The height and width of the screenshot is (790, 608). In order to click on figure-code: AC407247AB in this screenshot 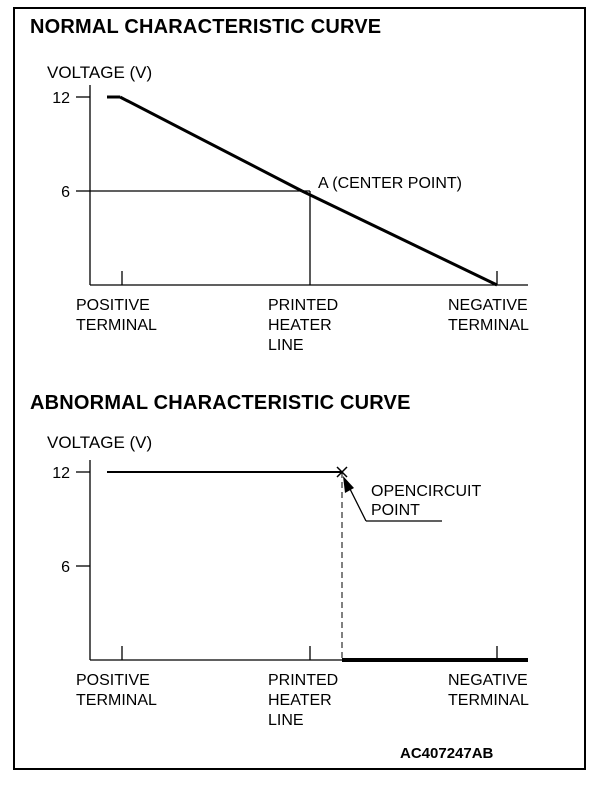, I will do `click(447, 753)`.